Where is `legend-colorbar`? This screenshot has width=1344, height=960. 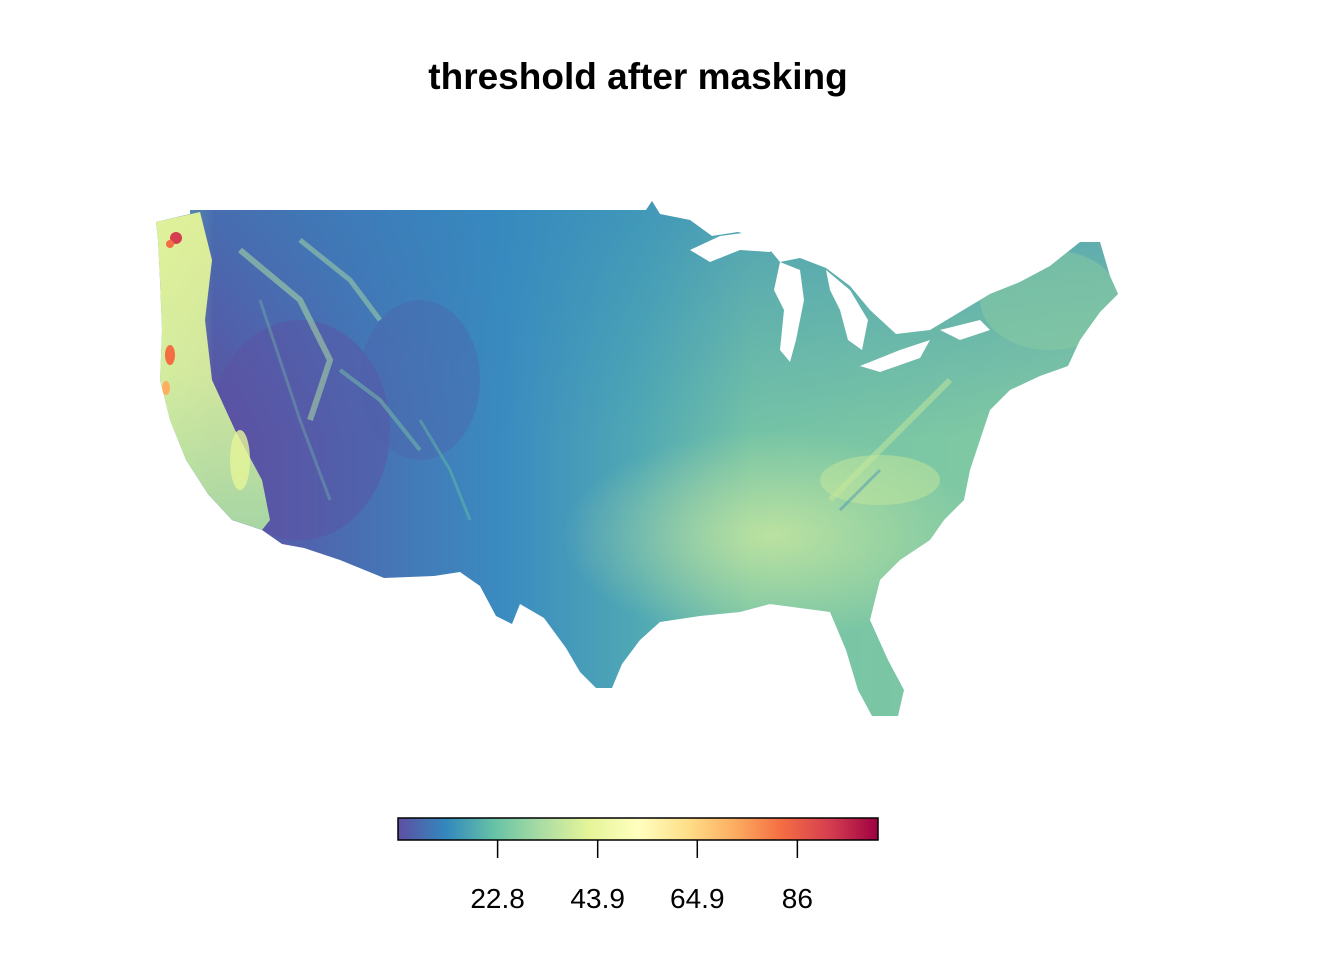 legend-colorbar is located at coordinates (638, 829).